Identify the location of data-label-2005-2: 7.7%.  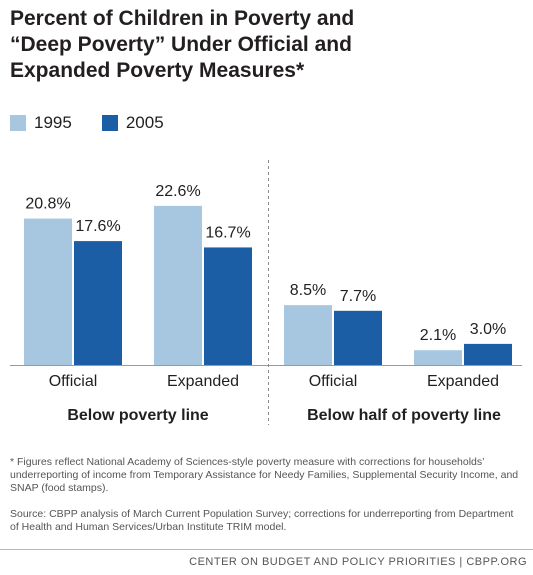
(358, 296).